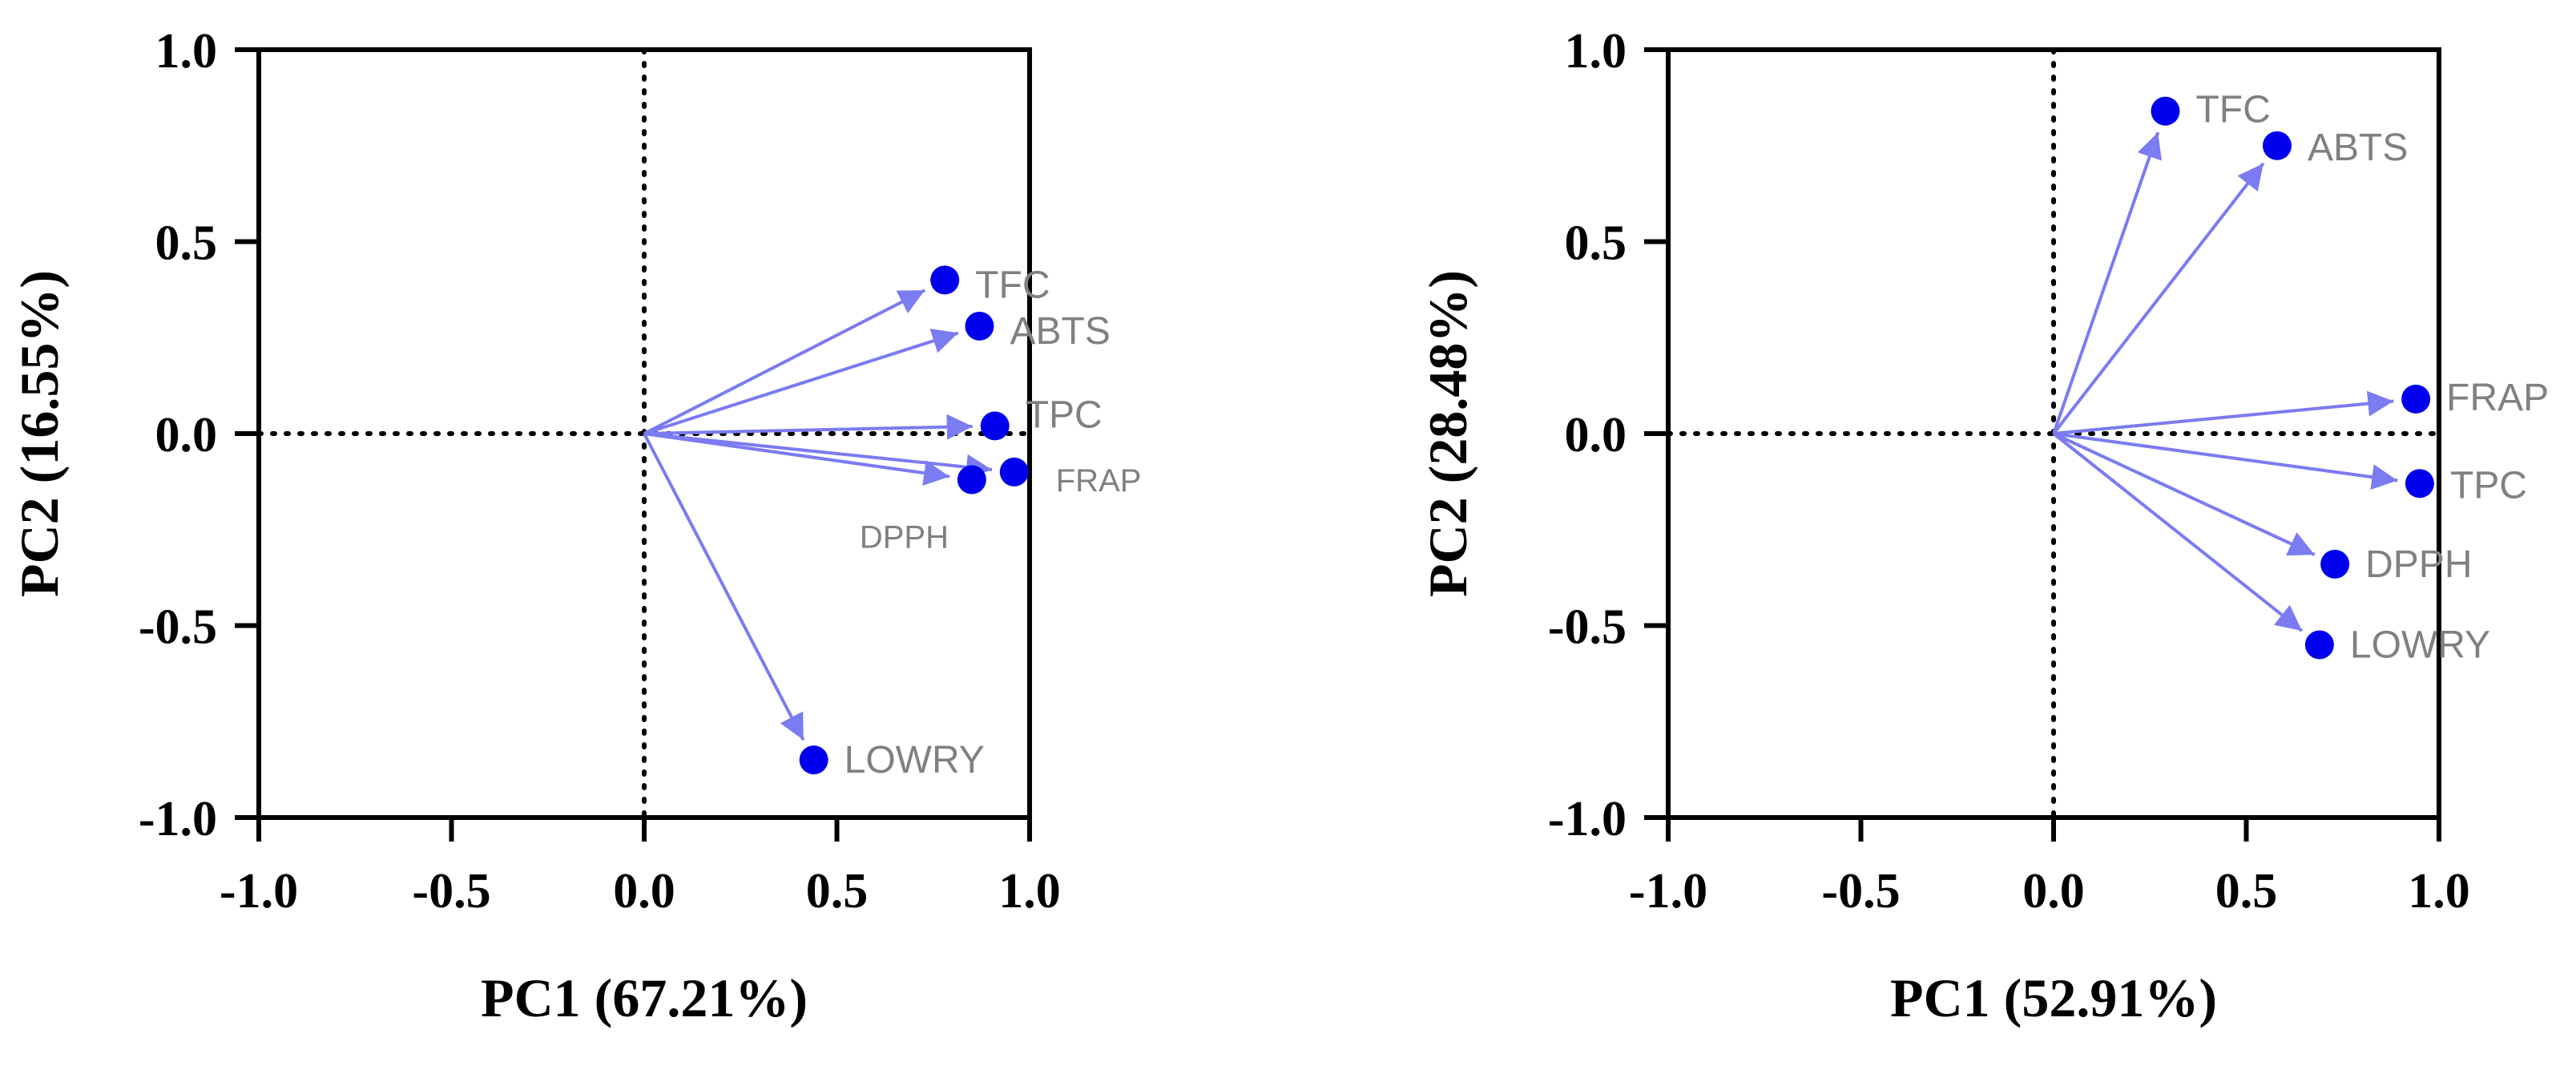  Describe the element at coordinates (644, 998) in the screenshot. I see `x-axis-title: PC1 (67.21%)` at that location.